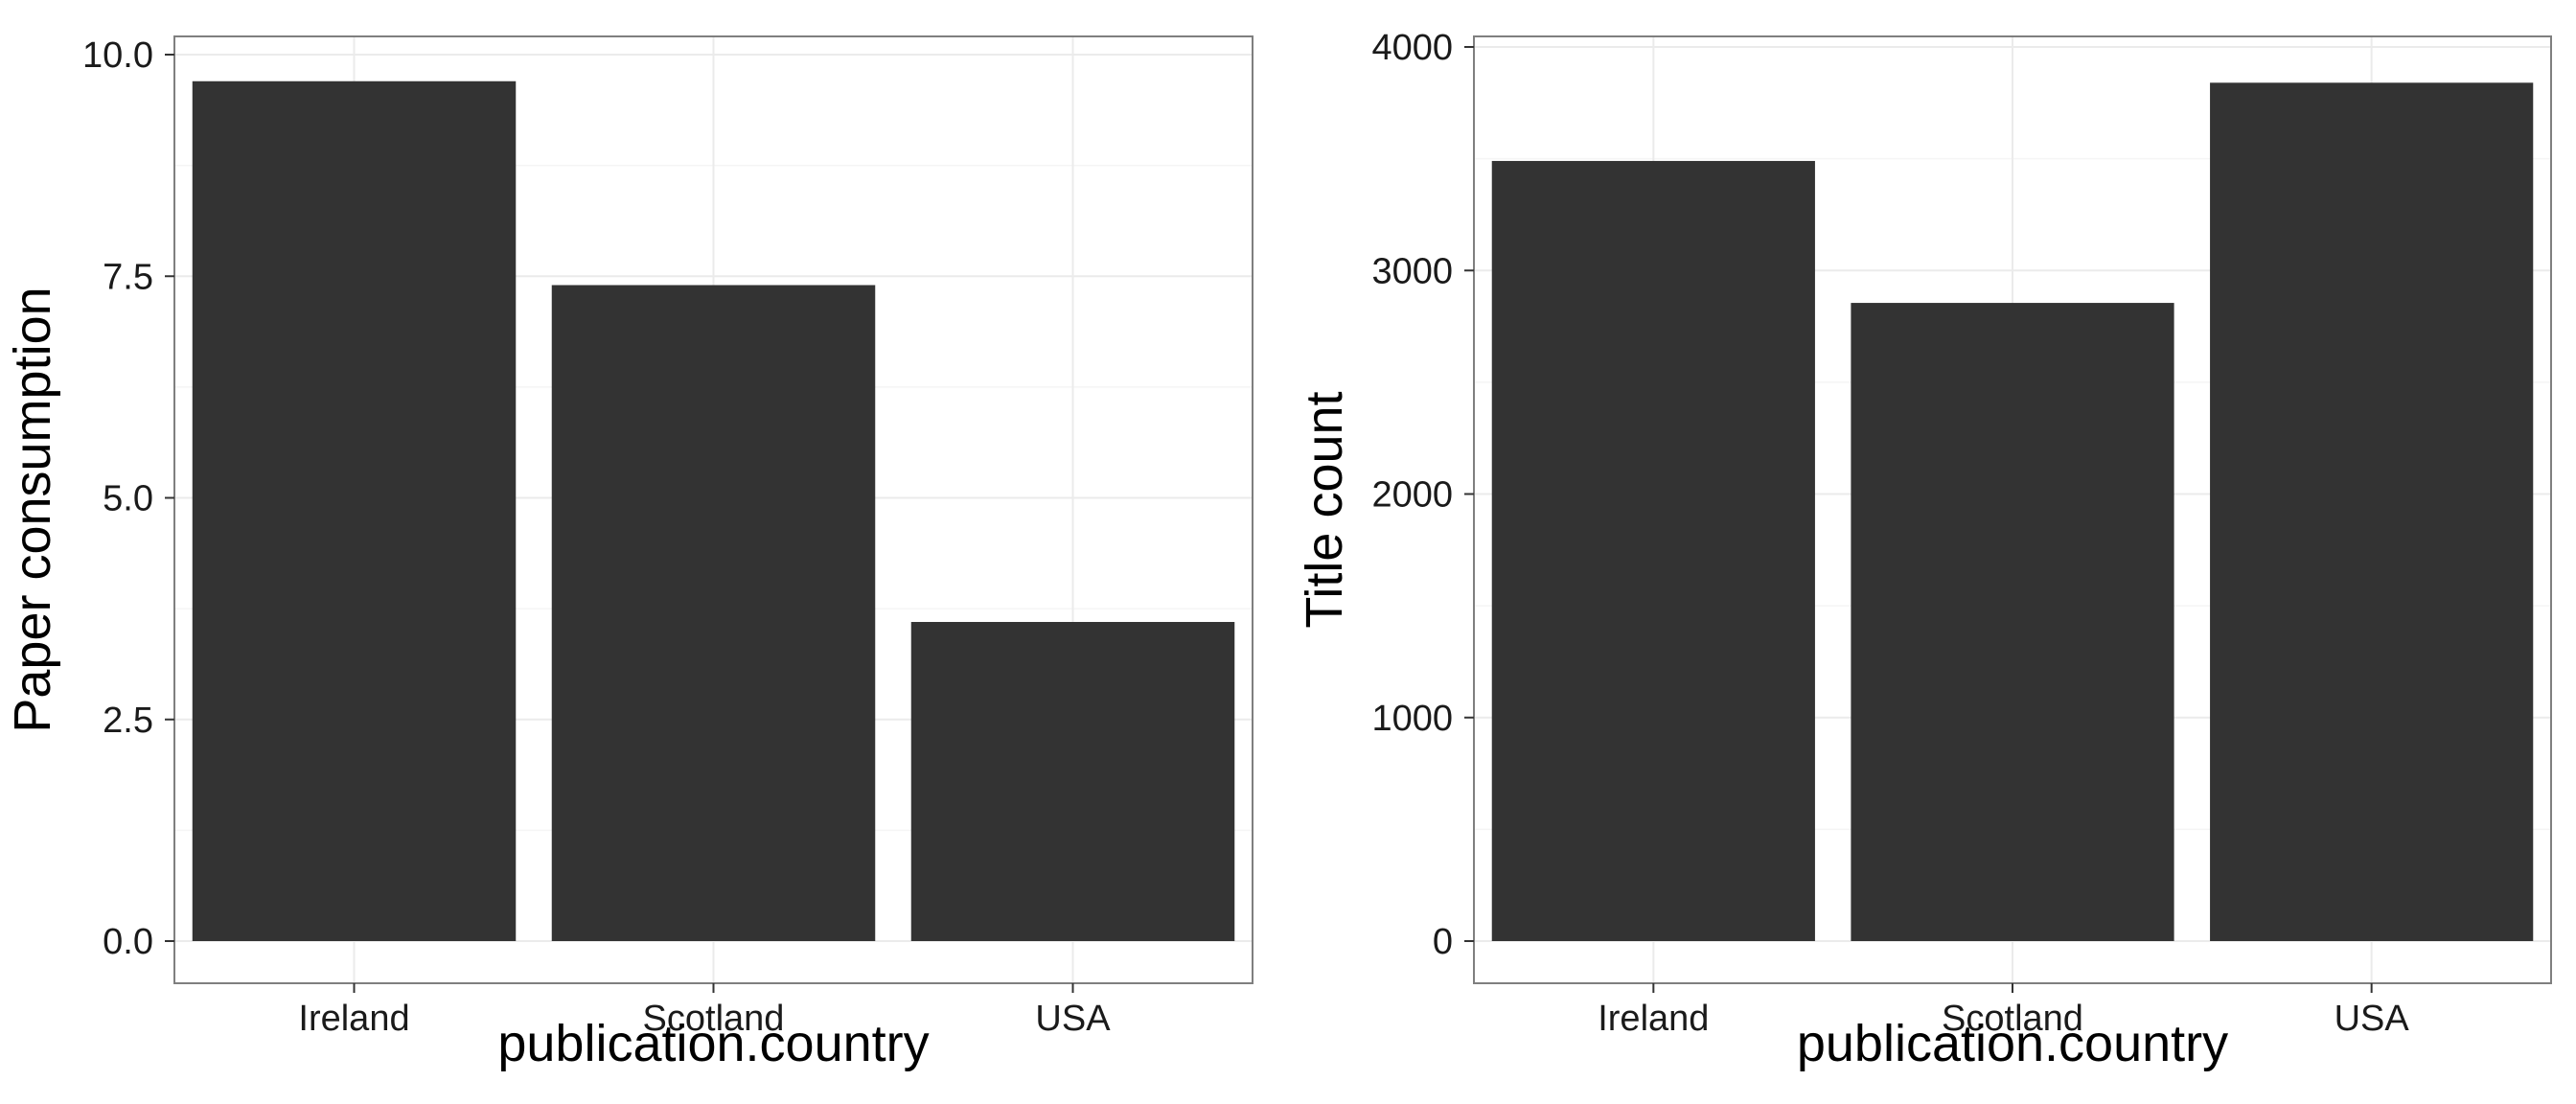  Describe the element at coordinates (1443, 942) in the screenshot. I see `y-tick-label: 0` at that location.